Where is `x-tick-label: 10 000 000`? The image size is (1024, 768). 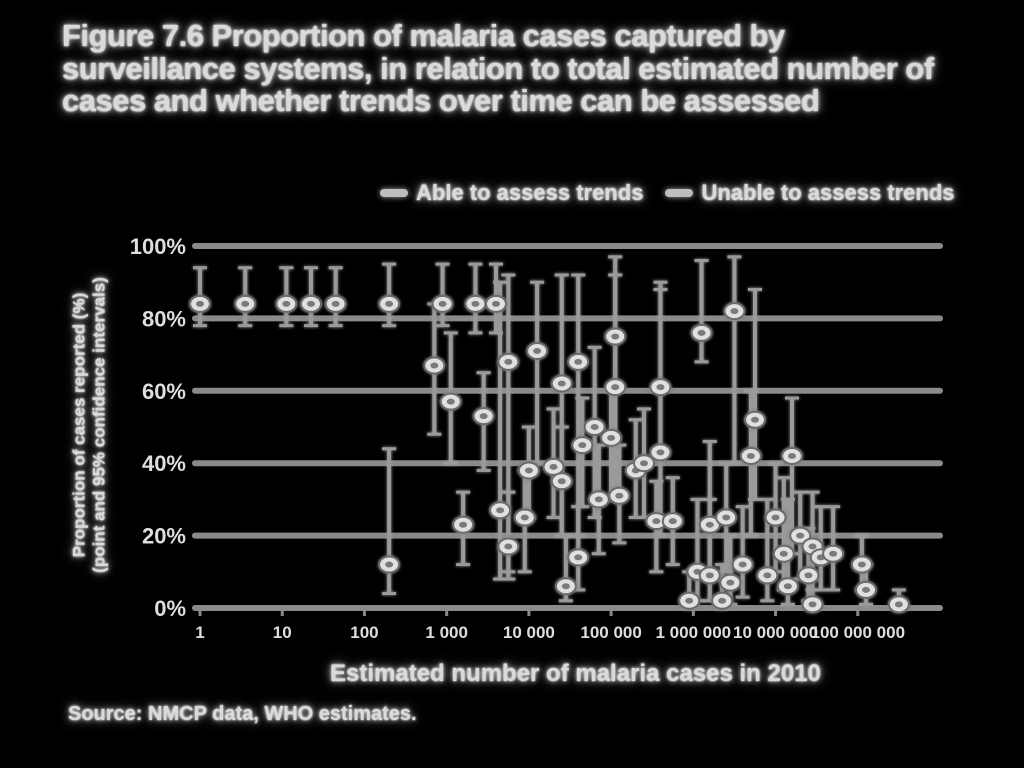
x-tick-label: 10 000 000 is located at coordinates (775, 632).